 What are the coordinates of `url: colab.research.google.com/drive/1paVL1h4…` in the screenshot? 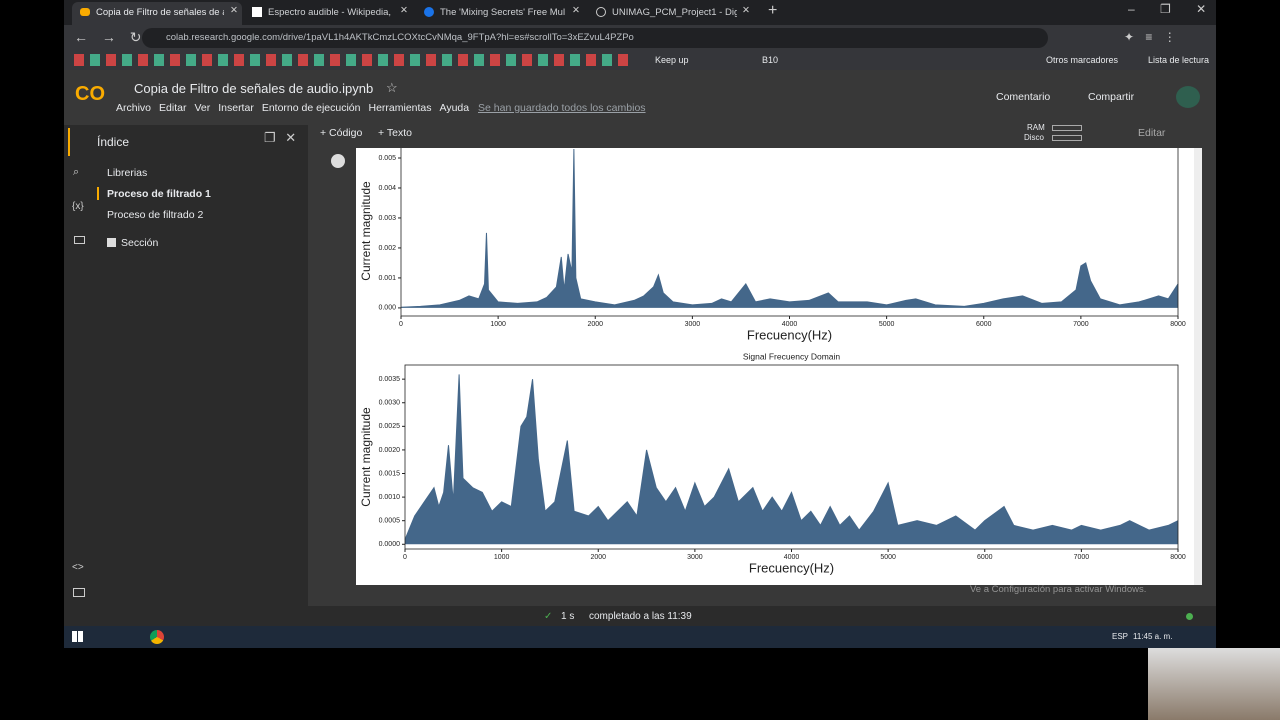 It's located at (400, 37).